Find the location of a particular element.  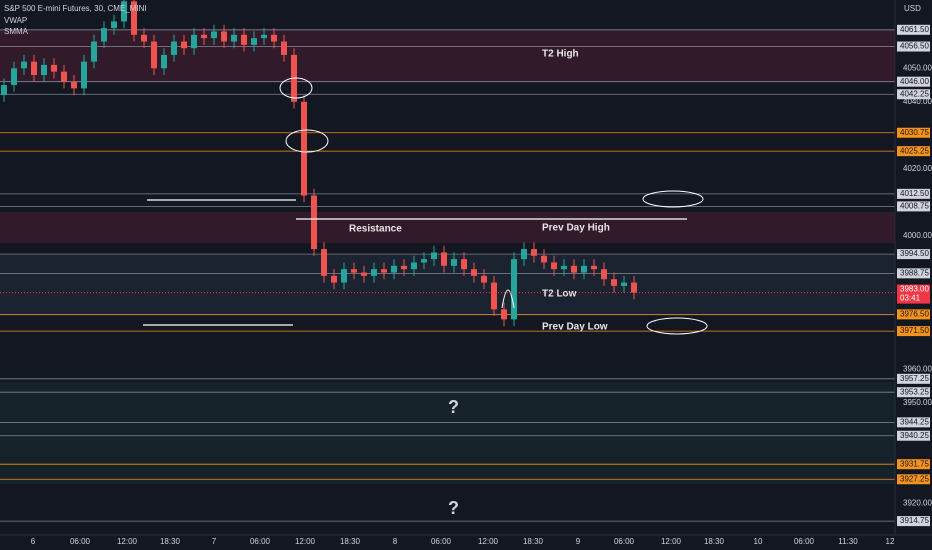

annotation: ? is located at coordinates (453, 407).